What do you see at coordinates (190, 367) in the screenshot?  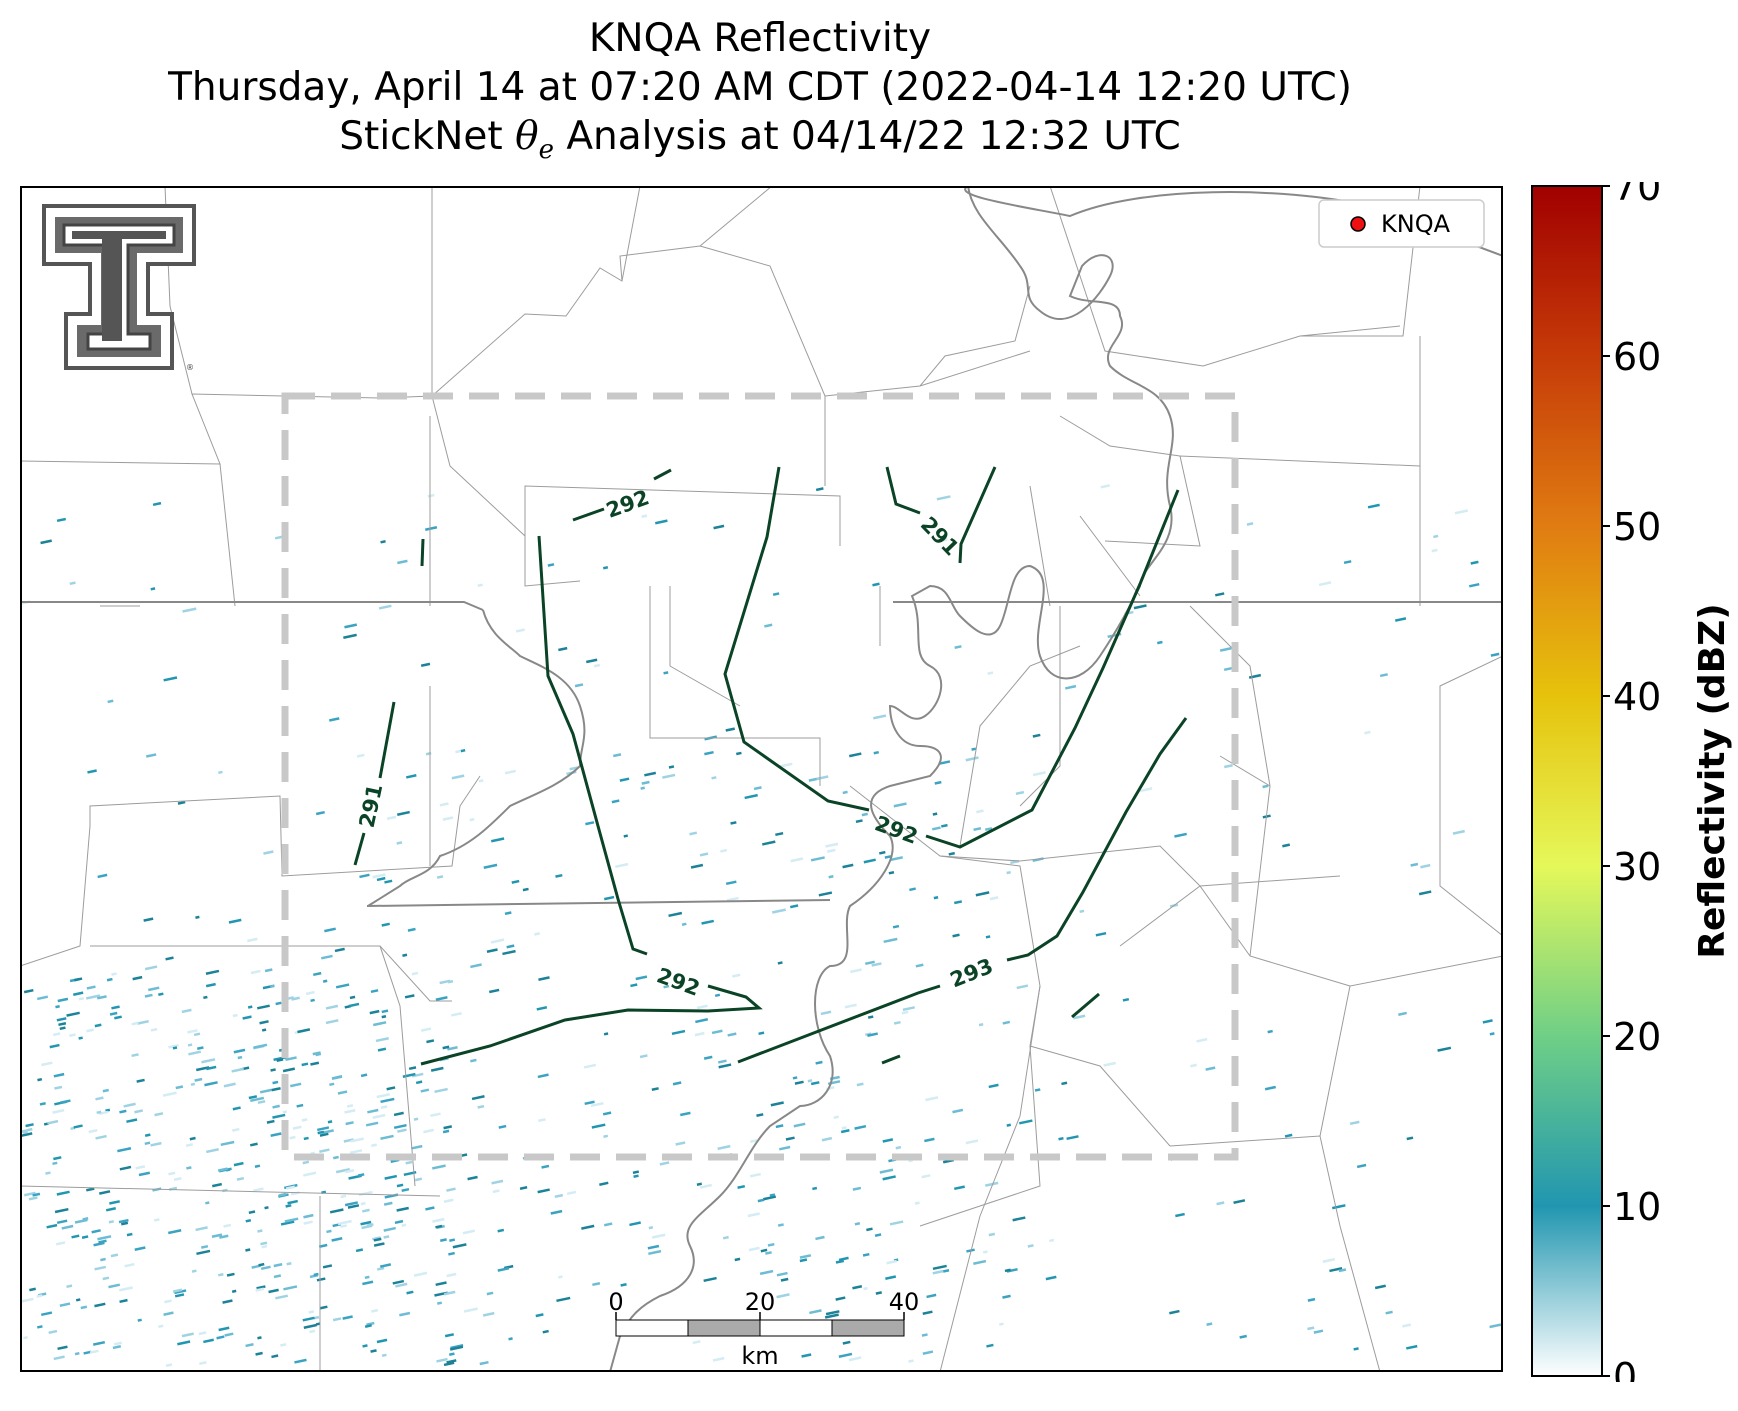 I see `registered-mark: ®` at bounding box center [190, 367].